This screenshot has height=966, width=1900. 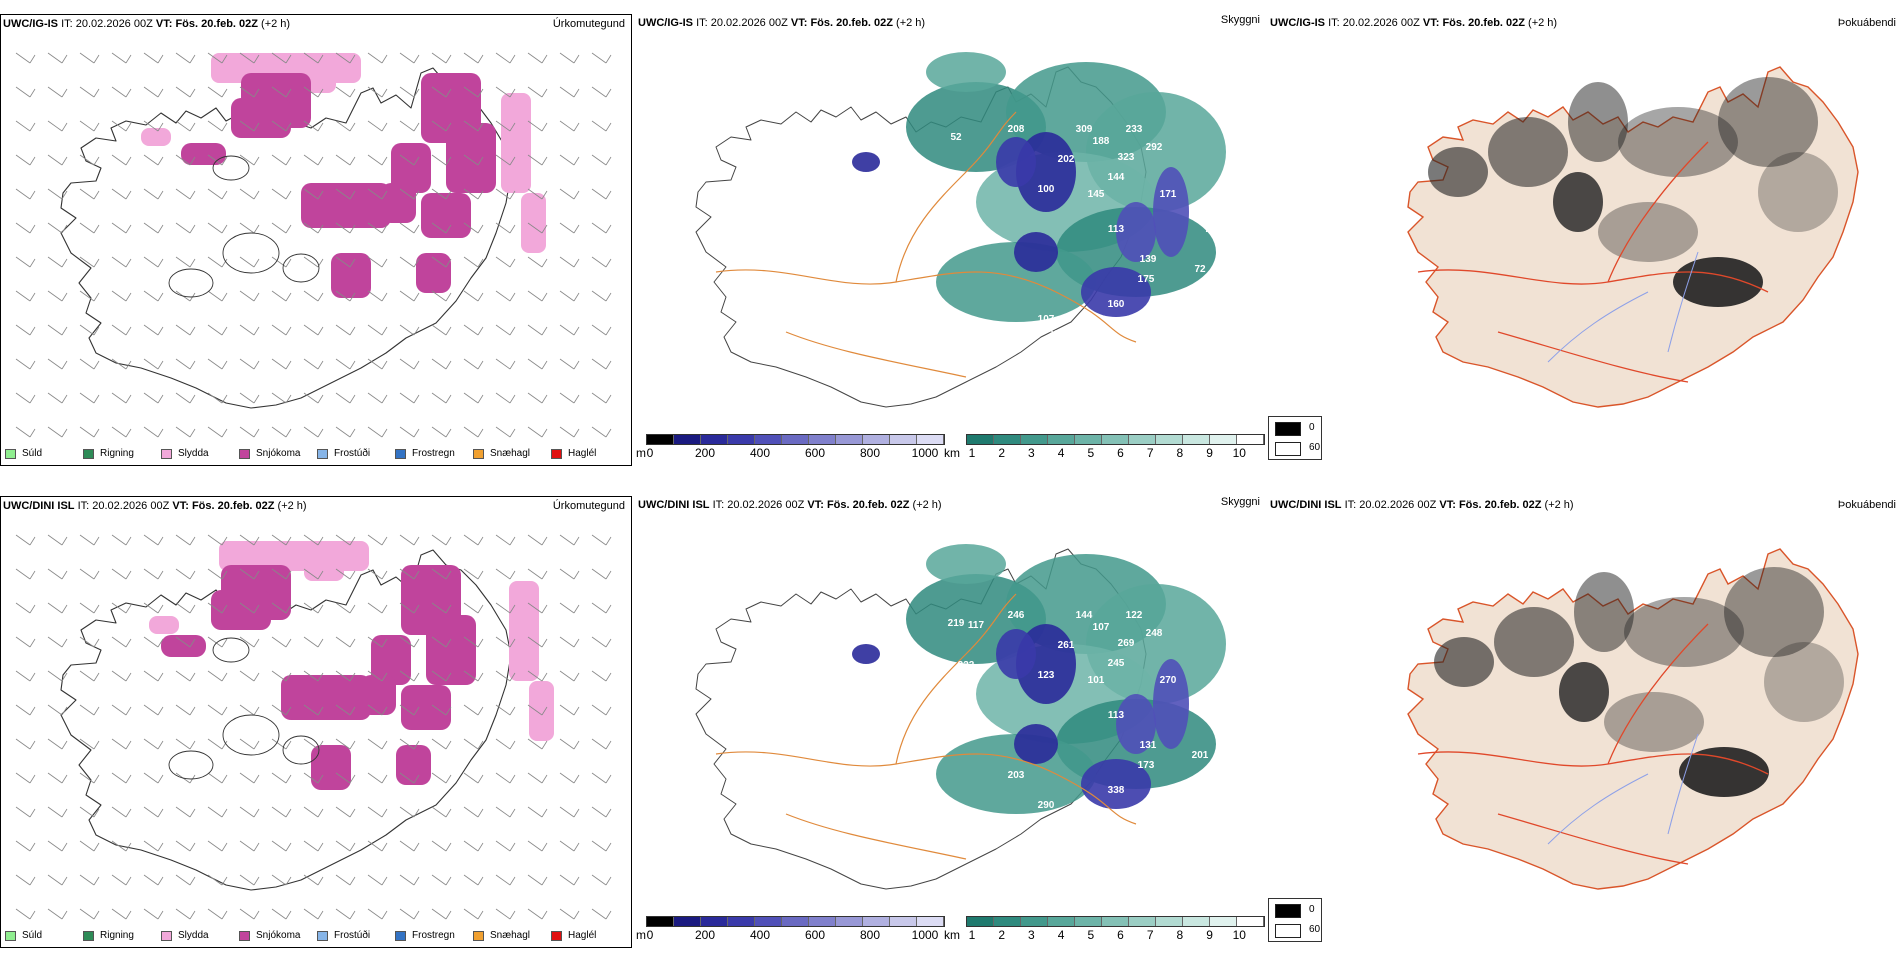 I want to click on ceiling-value-label: 160, so click(x=1116, y=304).